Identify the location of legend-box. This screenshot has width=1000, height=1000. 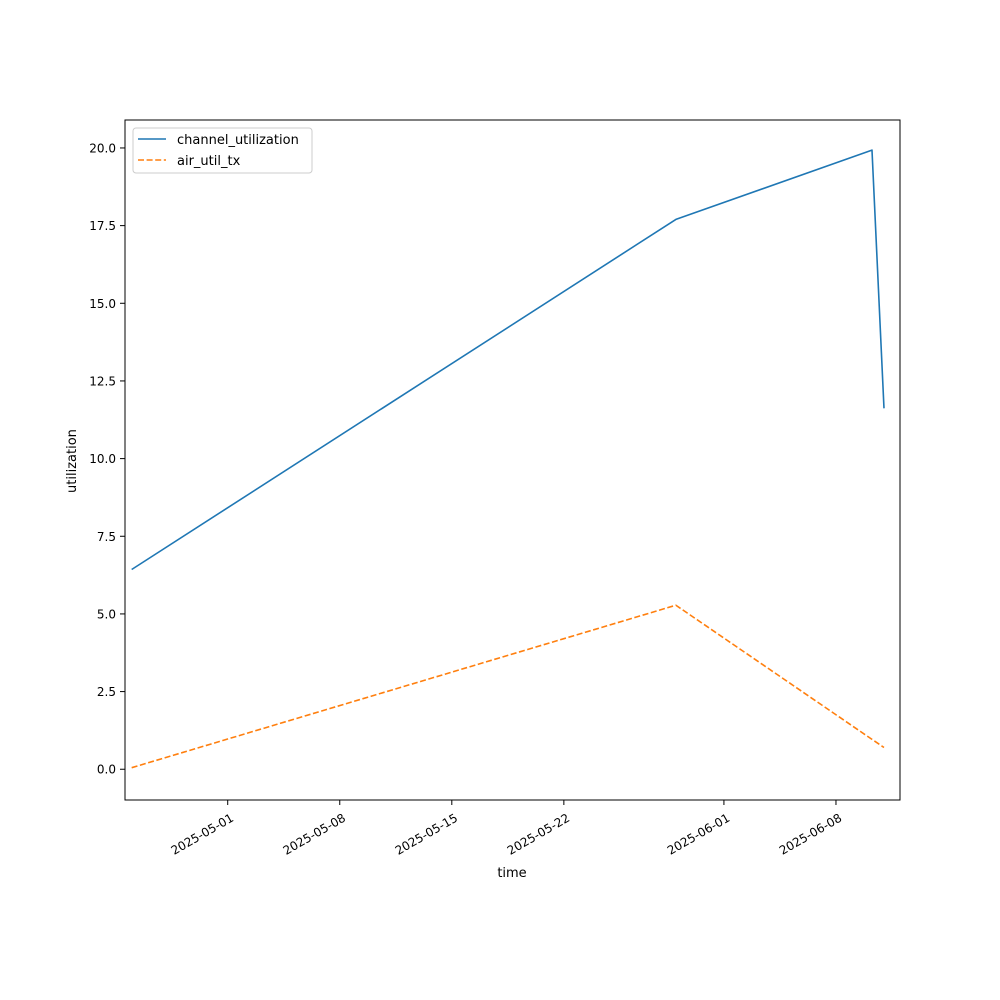
(222, 150).